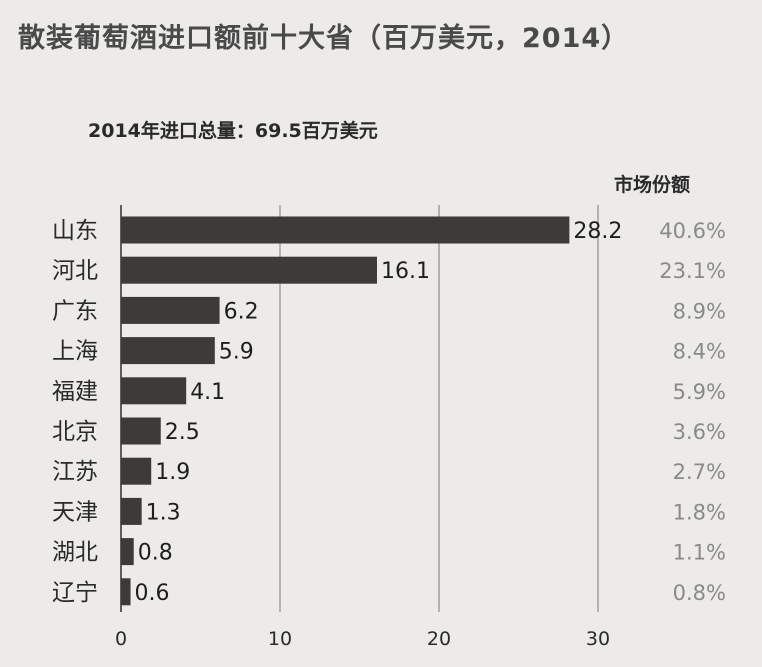 The image size is (762, 667). What do you see at coordinates (699, 432) in the screenshot?
I see `market-share-label: 3.6%` at bounding box center [699, 432].